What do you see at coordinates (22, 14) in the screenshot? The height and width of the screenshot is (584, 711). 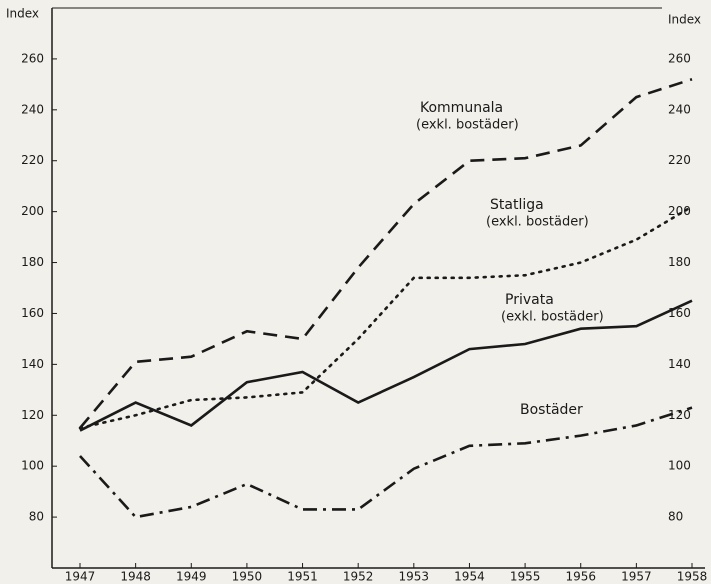 I see `y-axis-label: Index` at bounding box center [22, 14].